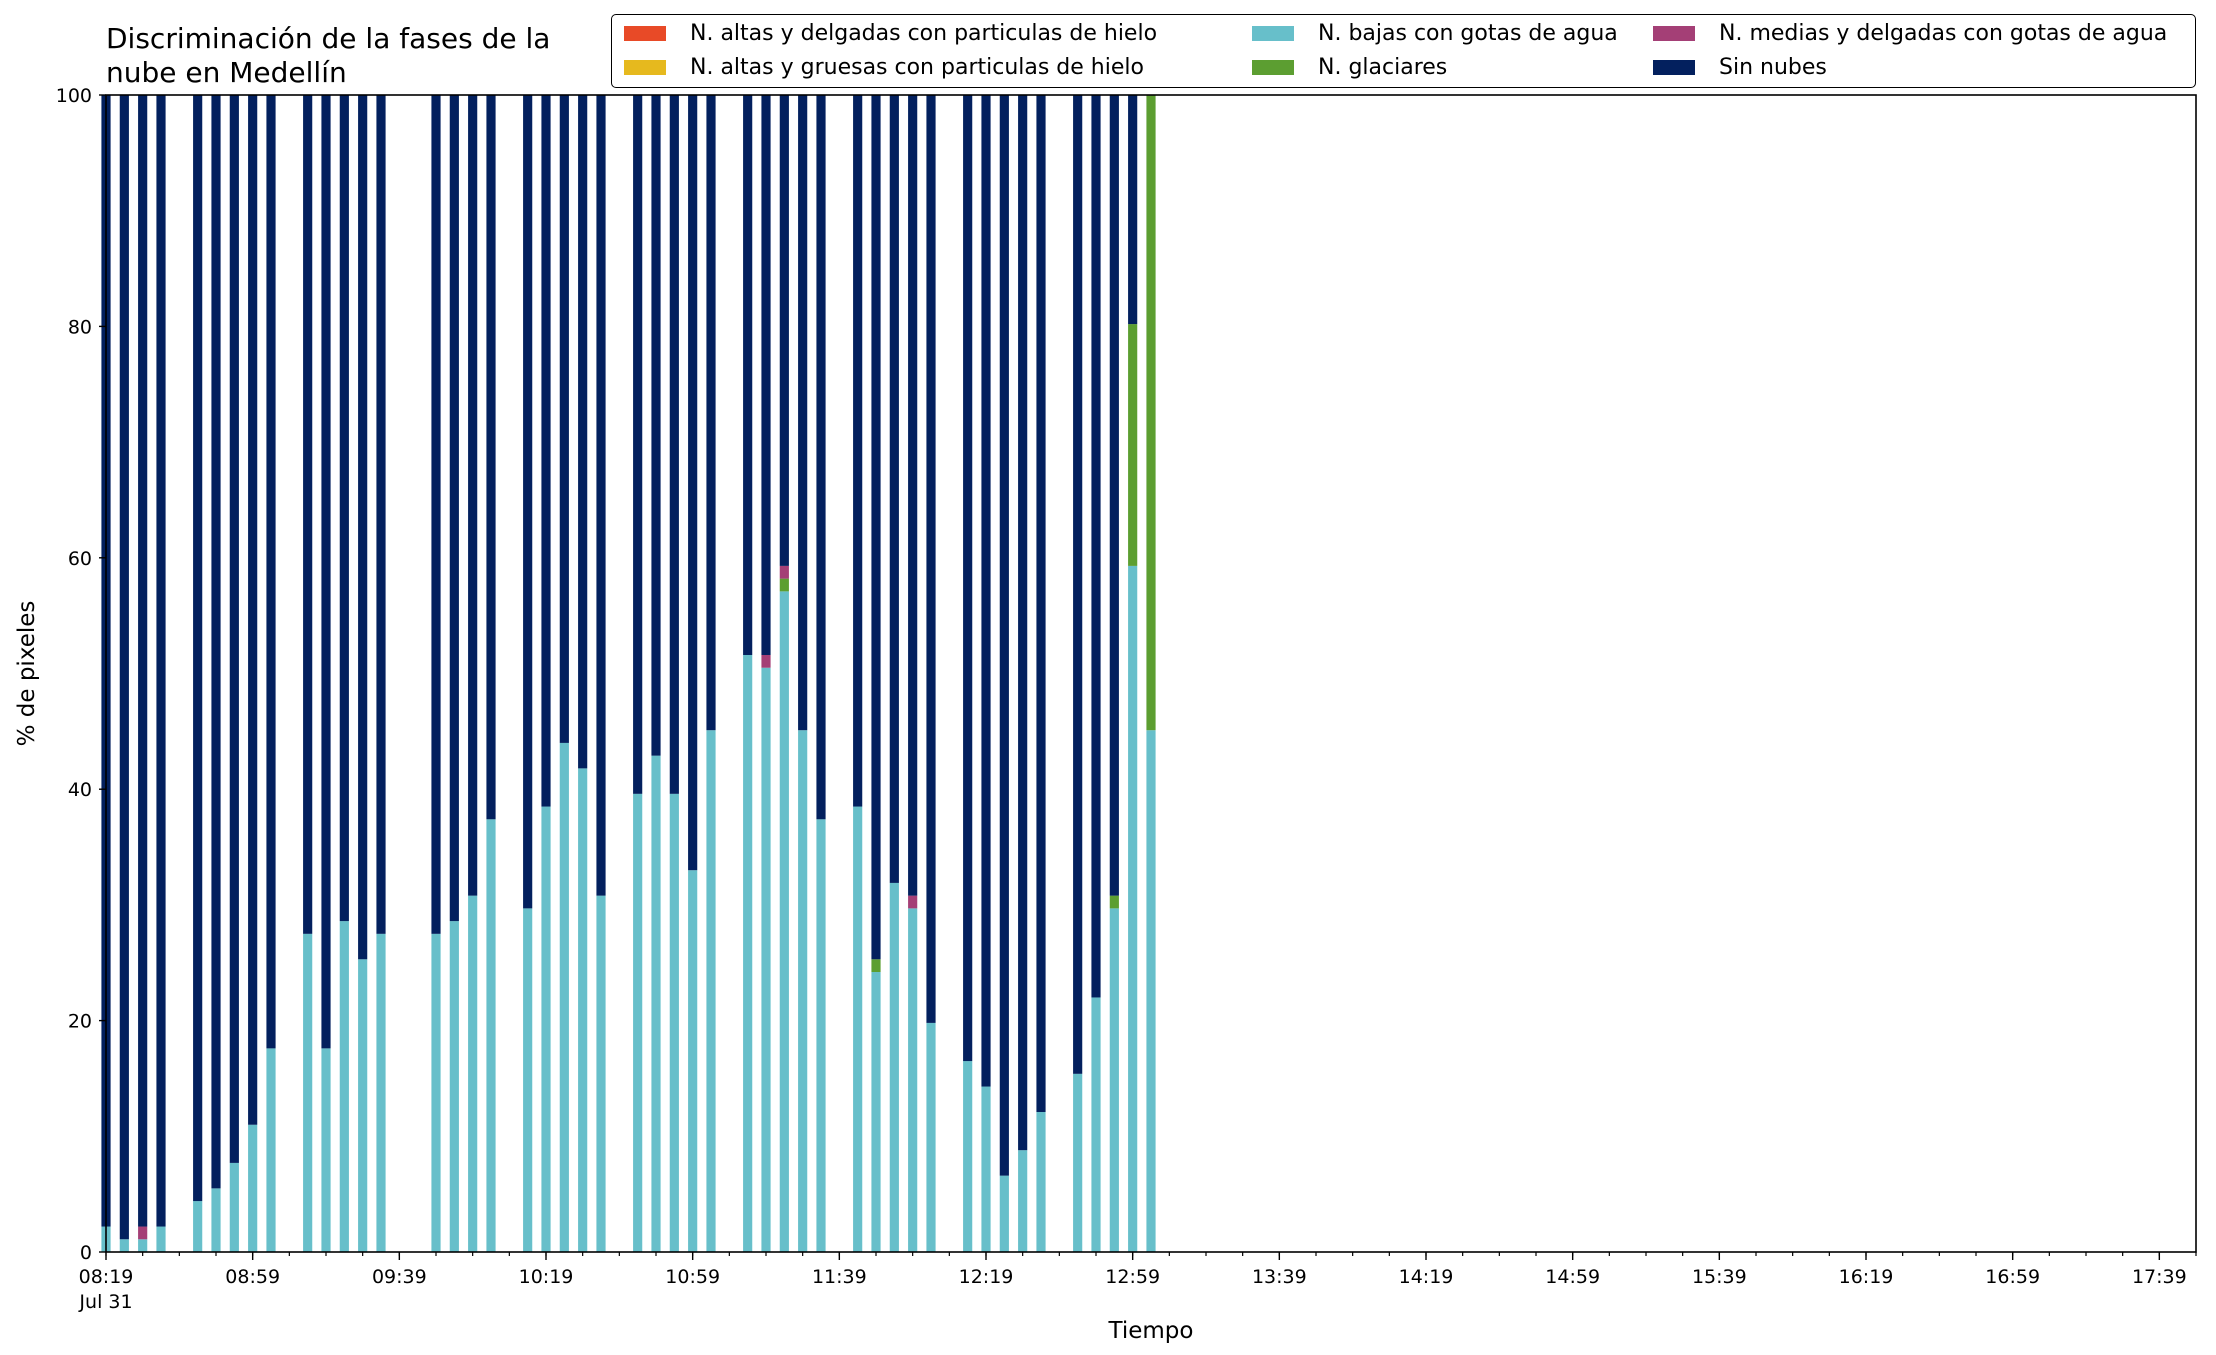 This screenshot has height=1355, width=2216. Describe the element at coordinates (1383, 67) in the screenshot. I see `legend-label: N. glaciares` at that location.